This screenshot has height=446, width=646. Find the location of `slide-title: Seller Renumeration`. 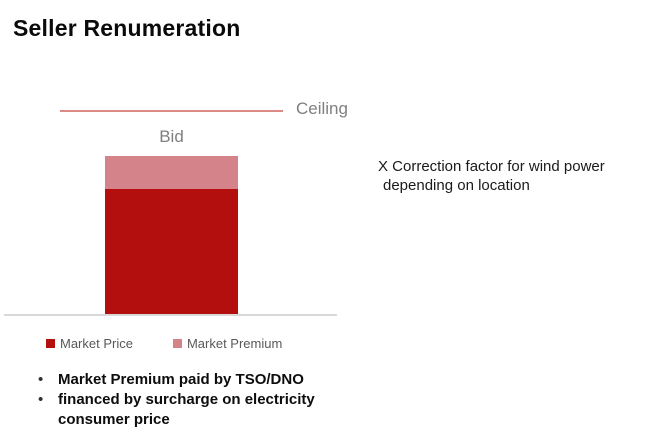

slide-title: Seller Renumeration is located at coordinates (127, 28).